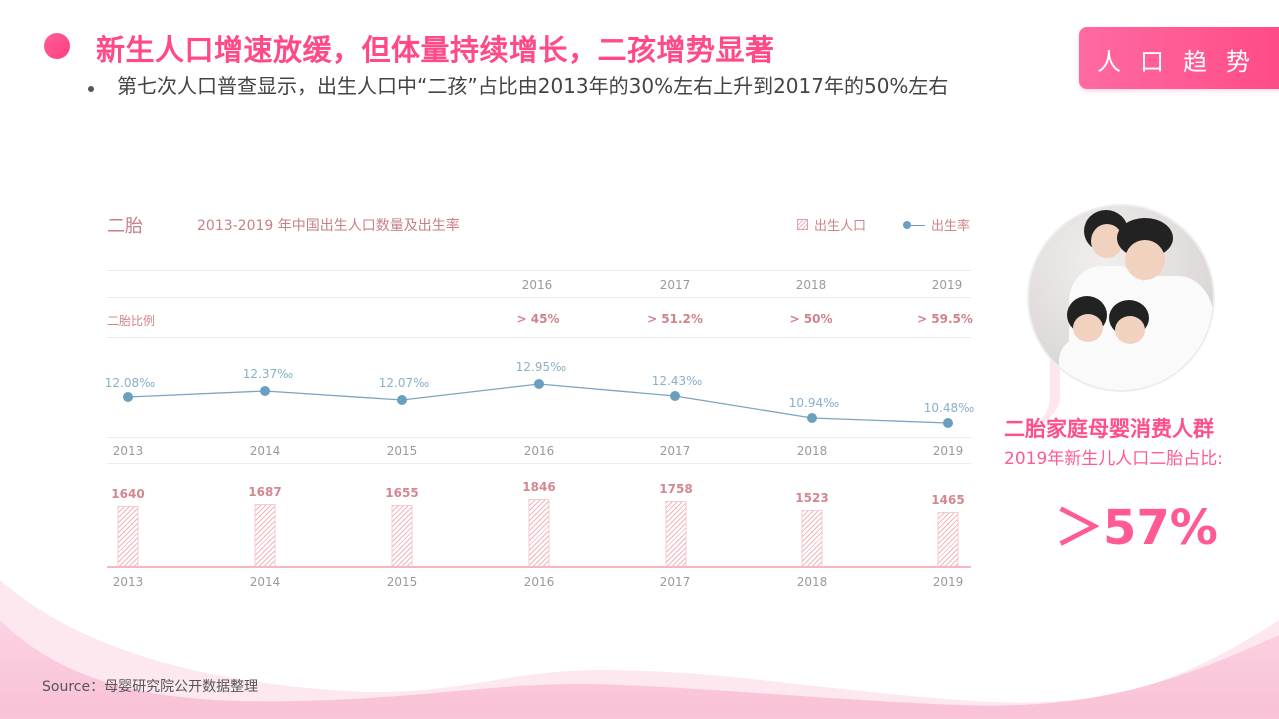  Describe the element at coordinates (1045, 390) in the screenshot. I see `decorative-swoosh` at that location.